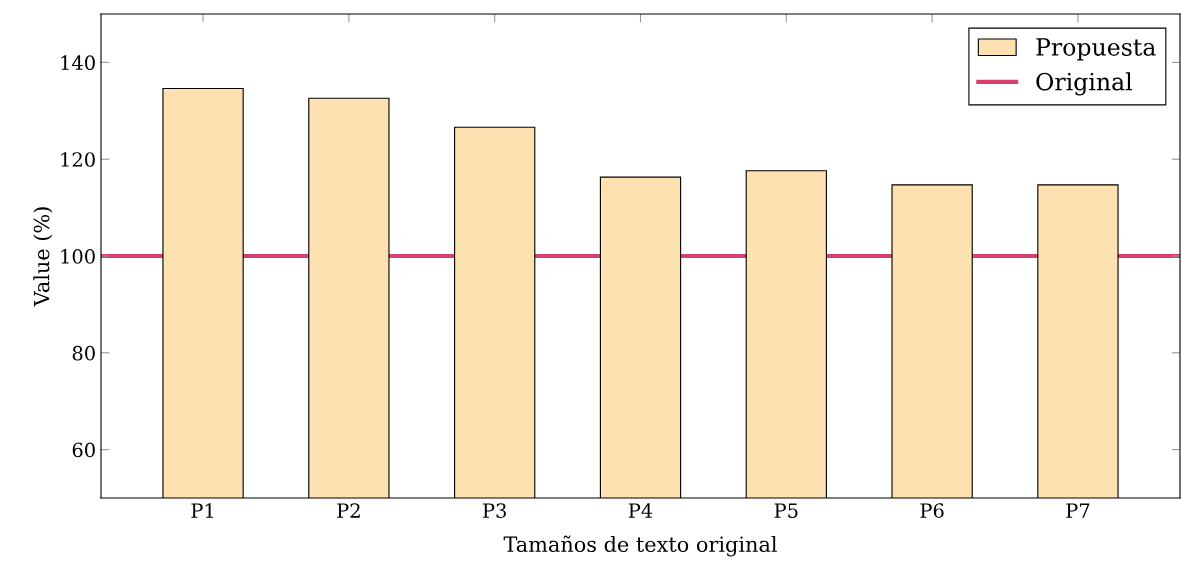 This screenshot has height=582, width=1192. Describe the element at coordinates (932, 510) in the screenshot. I see `x-tick-label: P6` at that location.